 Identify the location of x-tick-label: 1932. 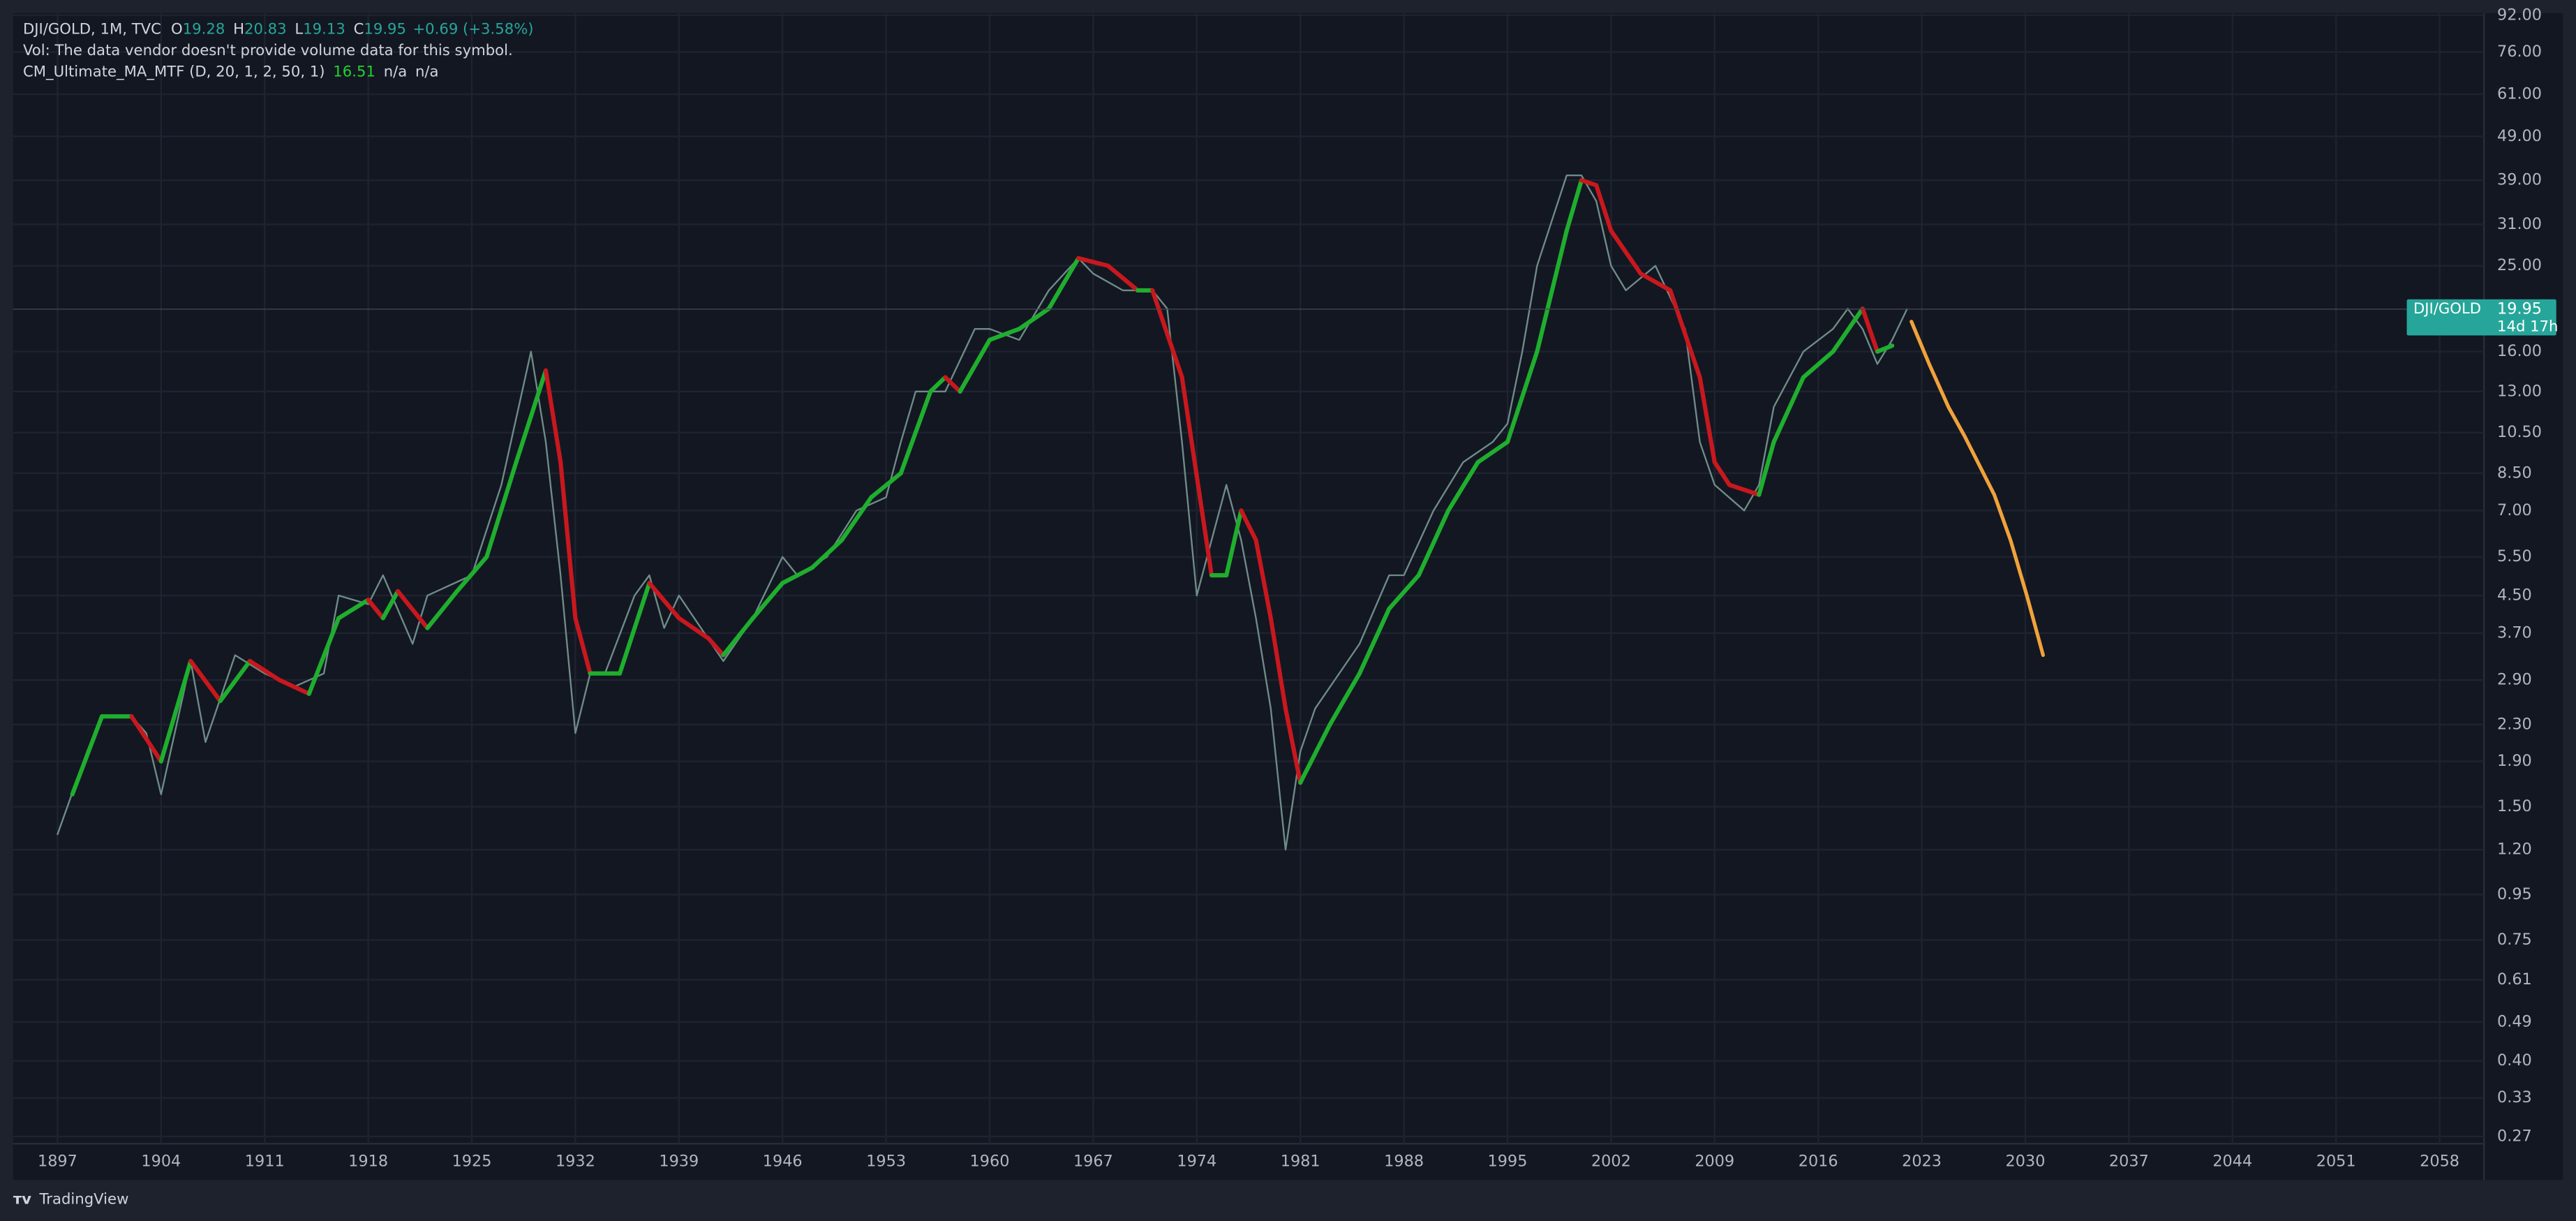
(575, 1162).